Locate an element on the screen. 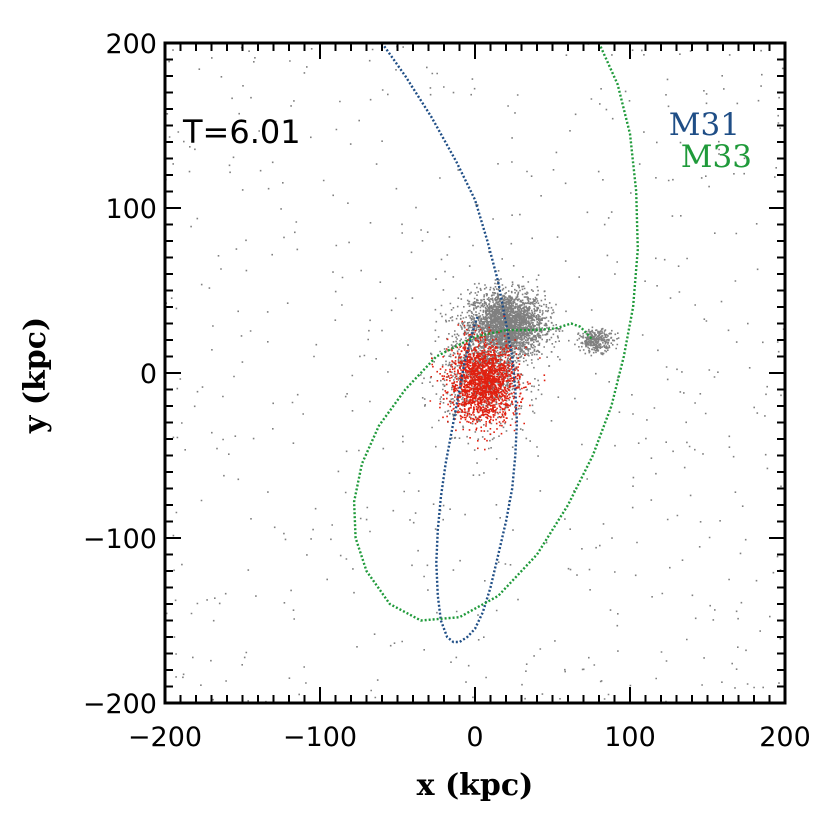  y-tick-label: 200 is located at coordinates (131, 44).